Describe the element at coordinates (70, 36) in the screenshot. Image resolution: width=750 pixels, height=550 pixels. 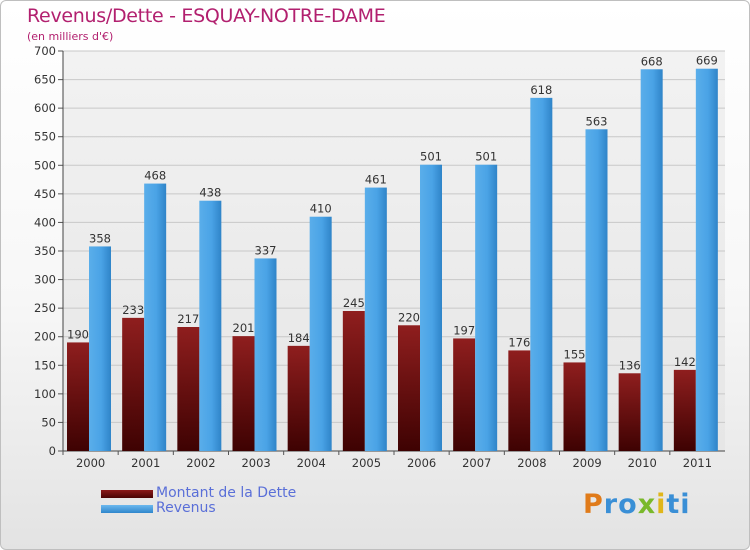
I see `chart-subtitle: (en milliers d'€)` at that location.